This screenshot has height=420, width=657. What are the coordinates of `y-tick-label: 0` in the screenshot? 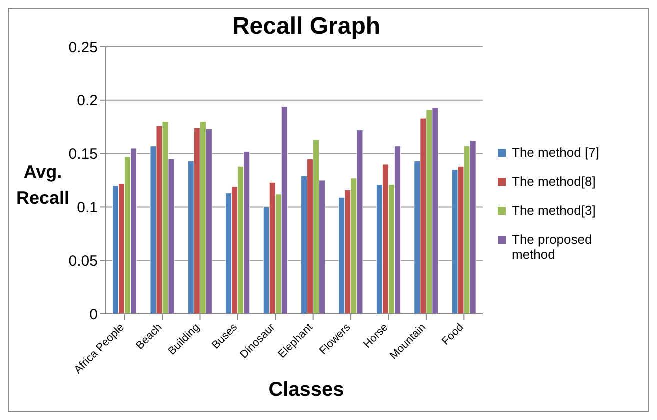 It's located at (94, 315).